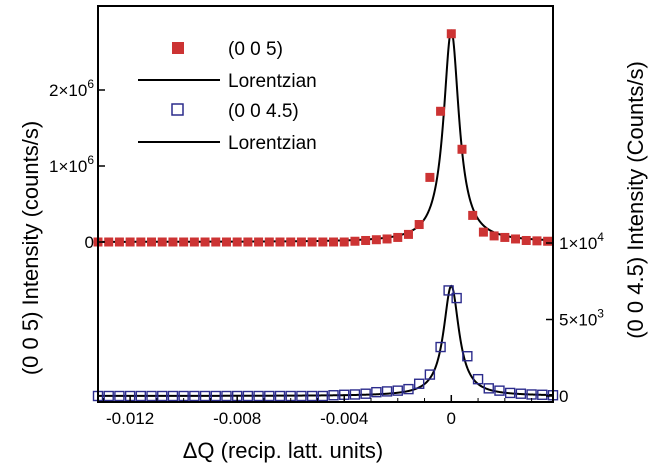 This screenshot has height=467, width=663. Describe the element at coordinates (30, 248) in the screenshot. I see `left-y-axis-title: (0 0 5) Intensity (counts/s)` at that location.